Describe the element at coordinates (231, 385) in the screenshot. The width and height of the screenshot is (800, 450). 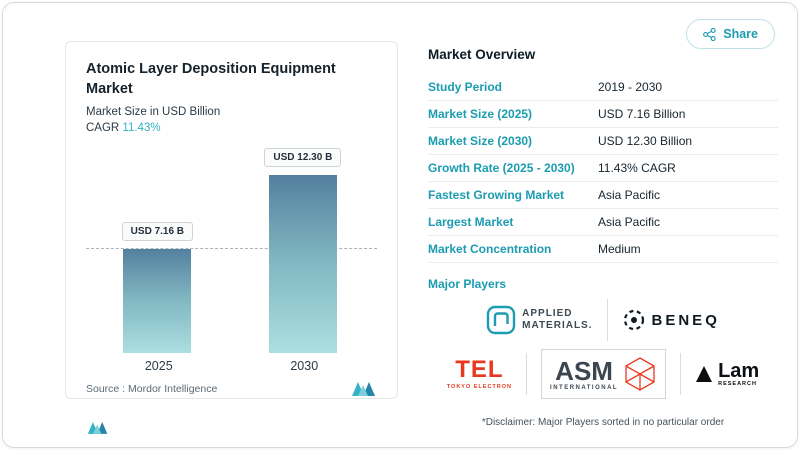
I see `source-row: Source : Mordor Intelligence` at that location.